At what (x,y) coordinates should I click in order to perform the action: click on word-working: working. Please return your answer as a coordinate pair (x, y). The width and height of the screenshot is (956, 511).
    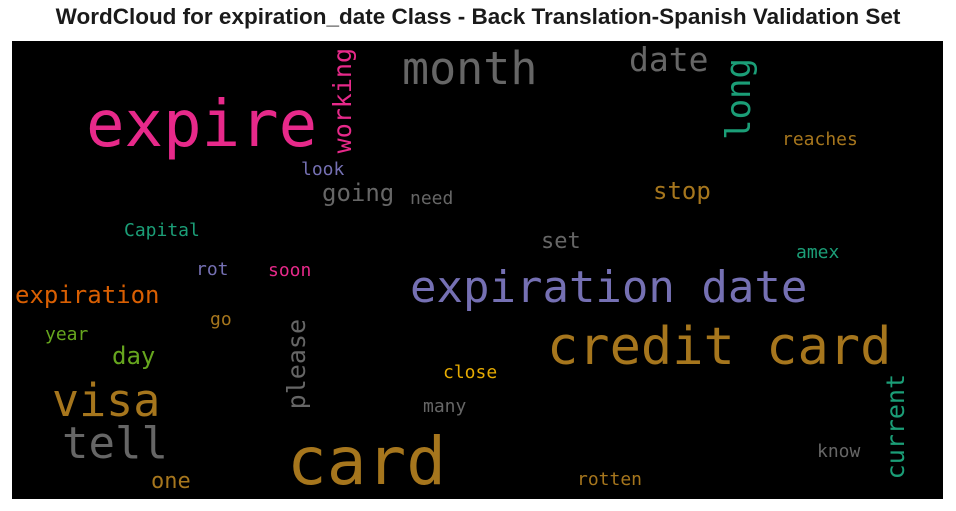
    Looking at the image, I should click on (342, 101).